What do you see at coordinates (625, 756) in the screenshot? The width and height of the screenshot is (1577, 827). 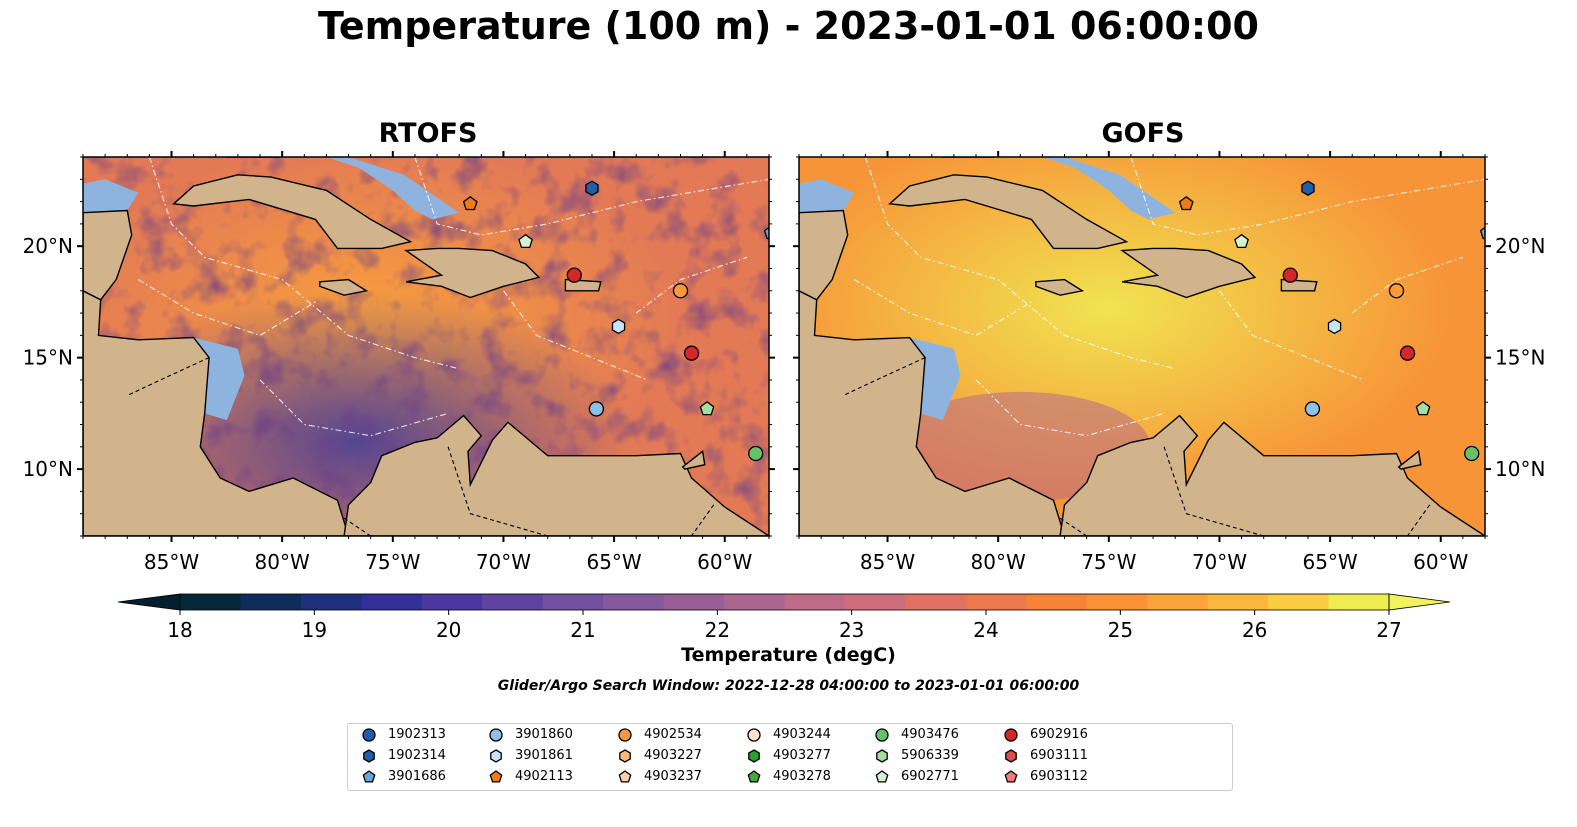 I see `hexagon-marker-icon` at bounding box center [625, 756].